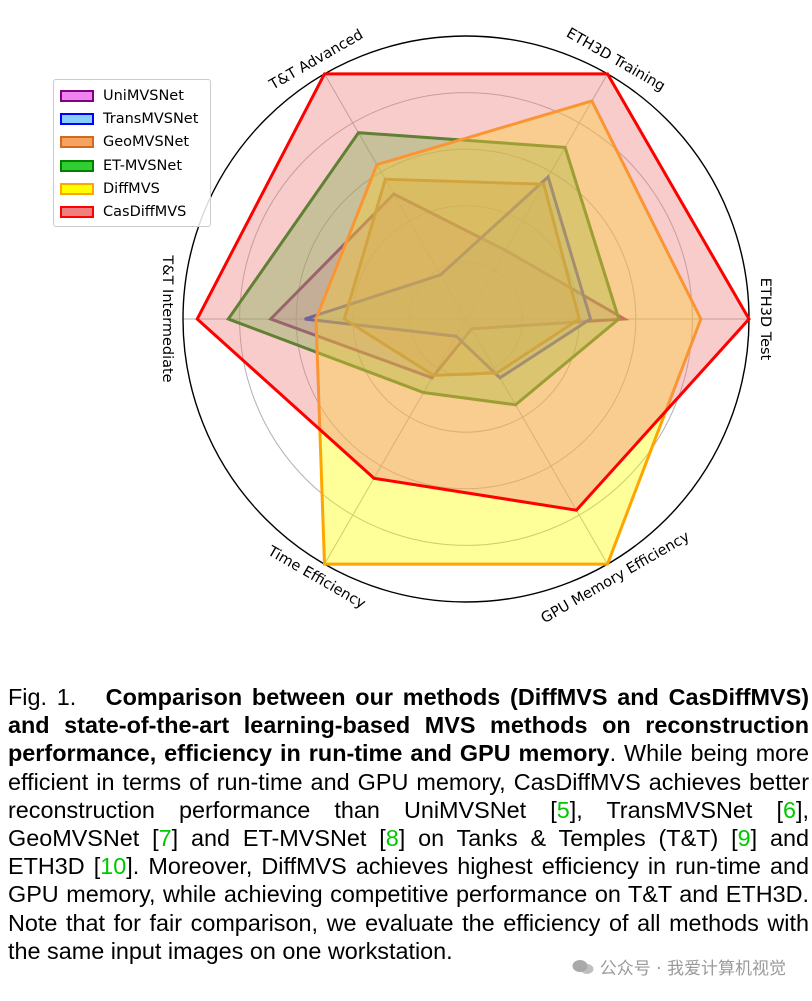  I want to click on citation-link: 10, so click(113, 866).